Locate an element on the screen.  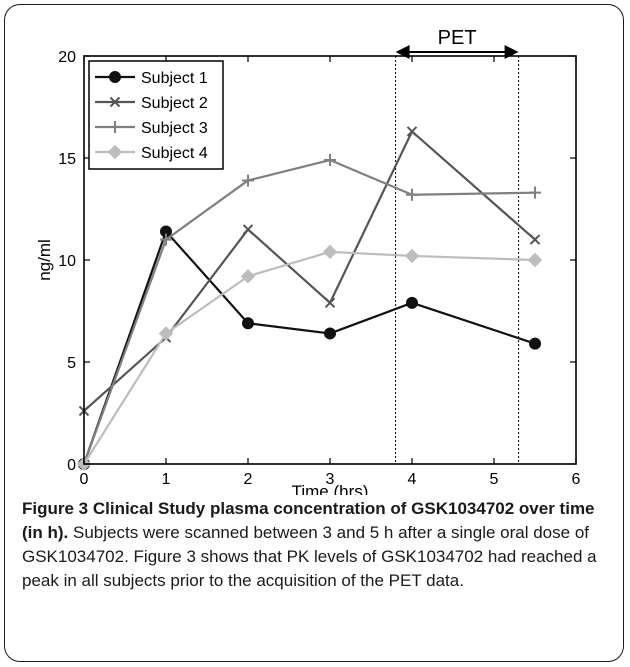
x-tick-label: 6 is located at coordinates (576, 479).